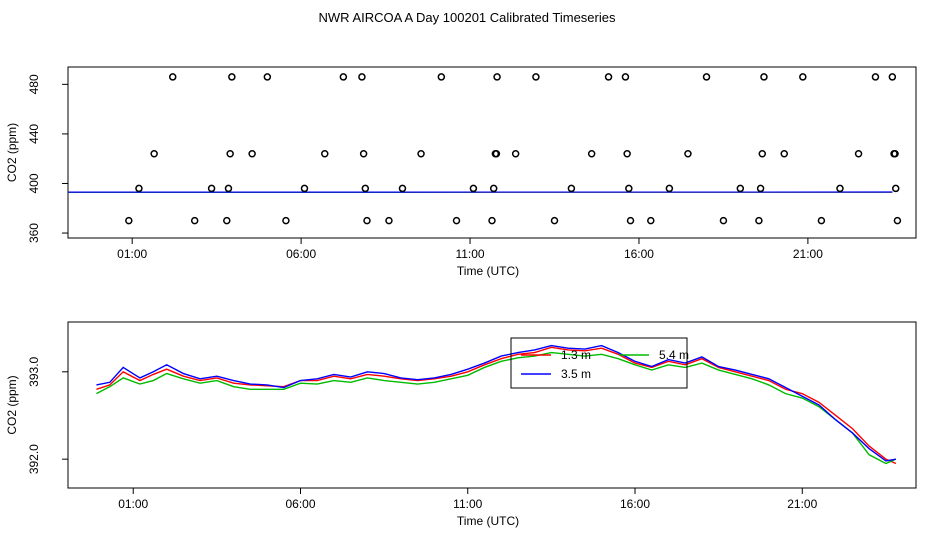 The image size is (936, 540). I want to click on legend-box, so click(599, 363).